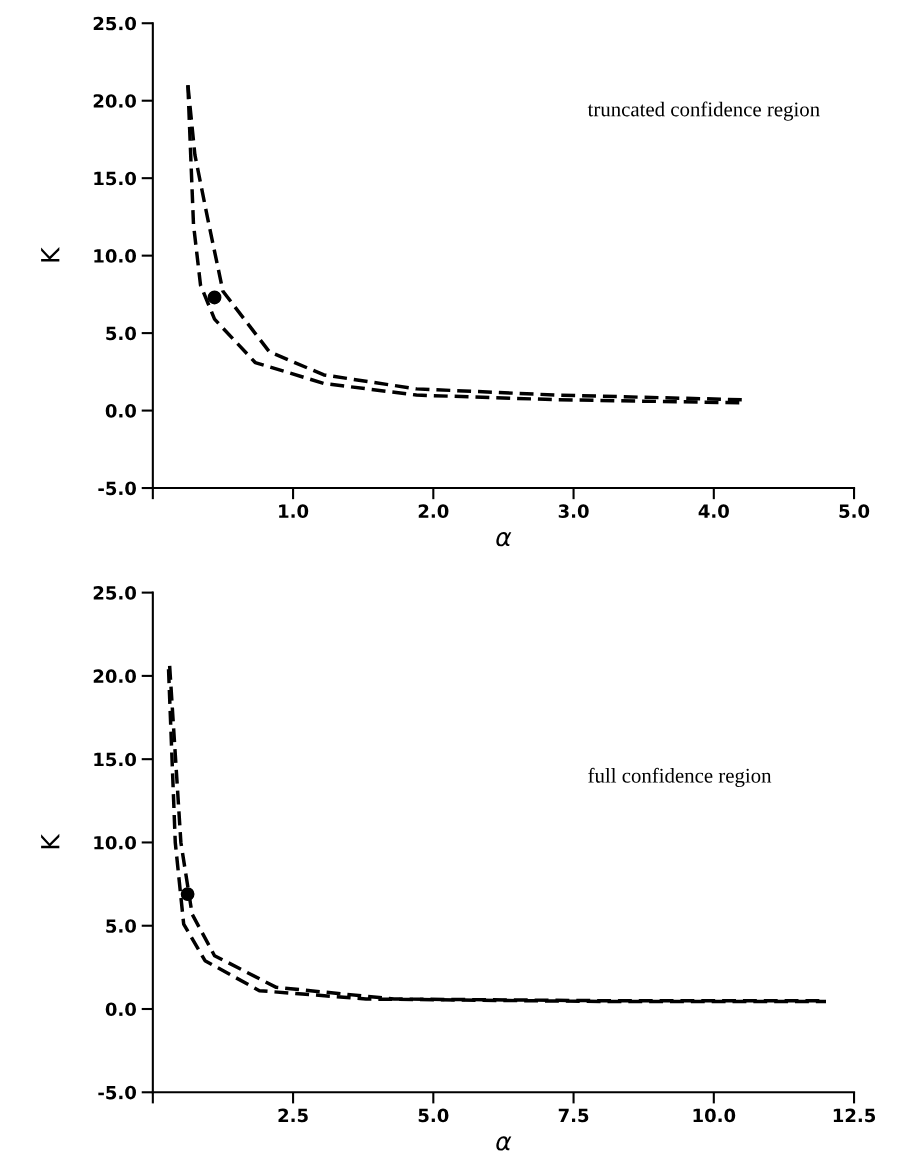 The width and height of the screenshot is (899, 1162). What do you see at coordinates (293, 1115) in the screenshot?
I see `x-tick-label: 2.5` at bounding box center [293, 1115].